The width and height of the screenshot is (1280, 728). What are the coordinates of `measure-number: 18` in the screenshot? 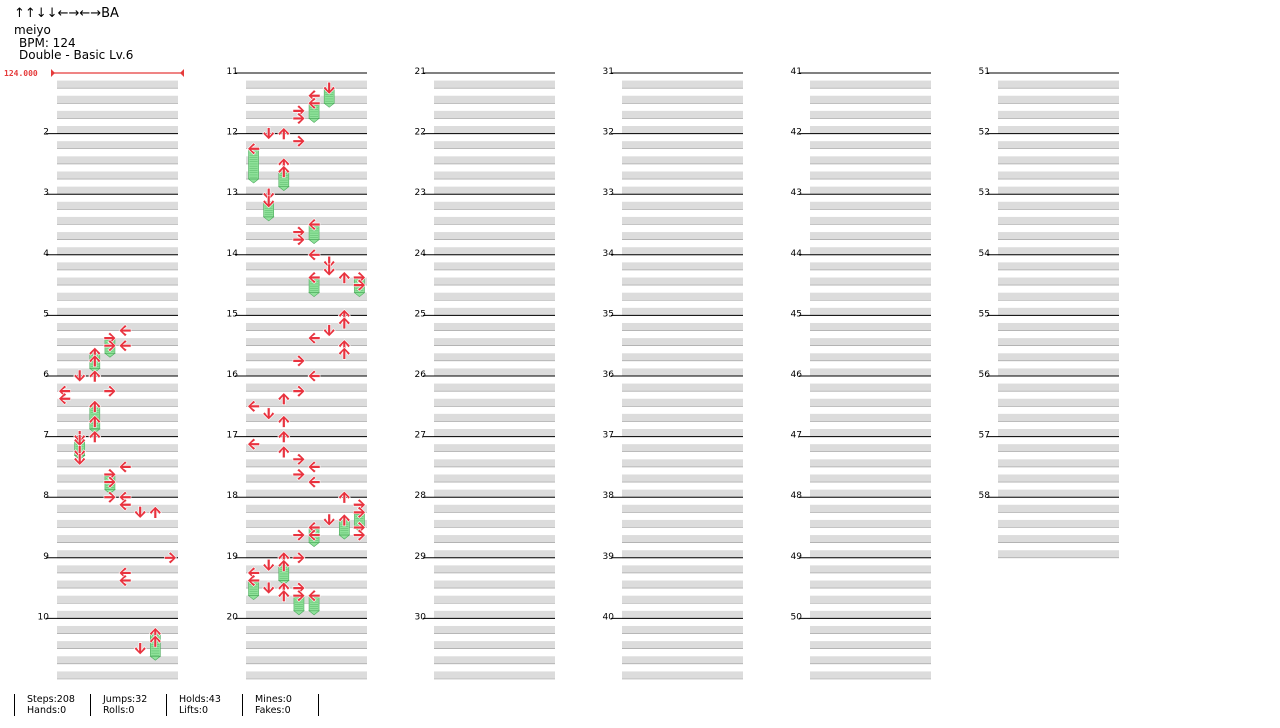 It's located at (233, 496).